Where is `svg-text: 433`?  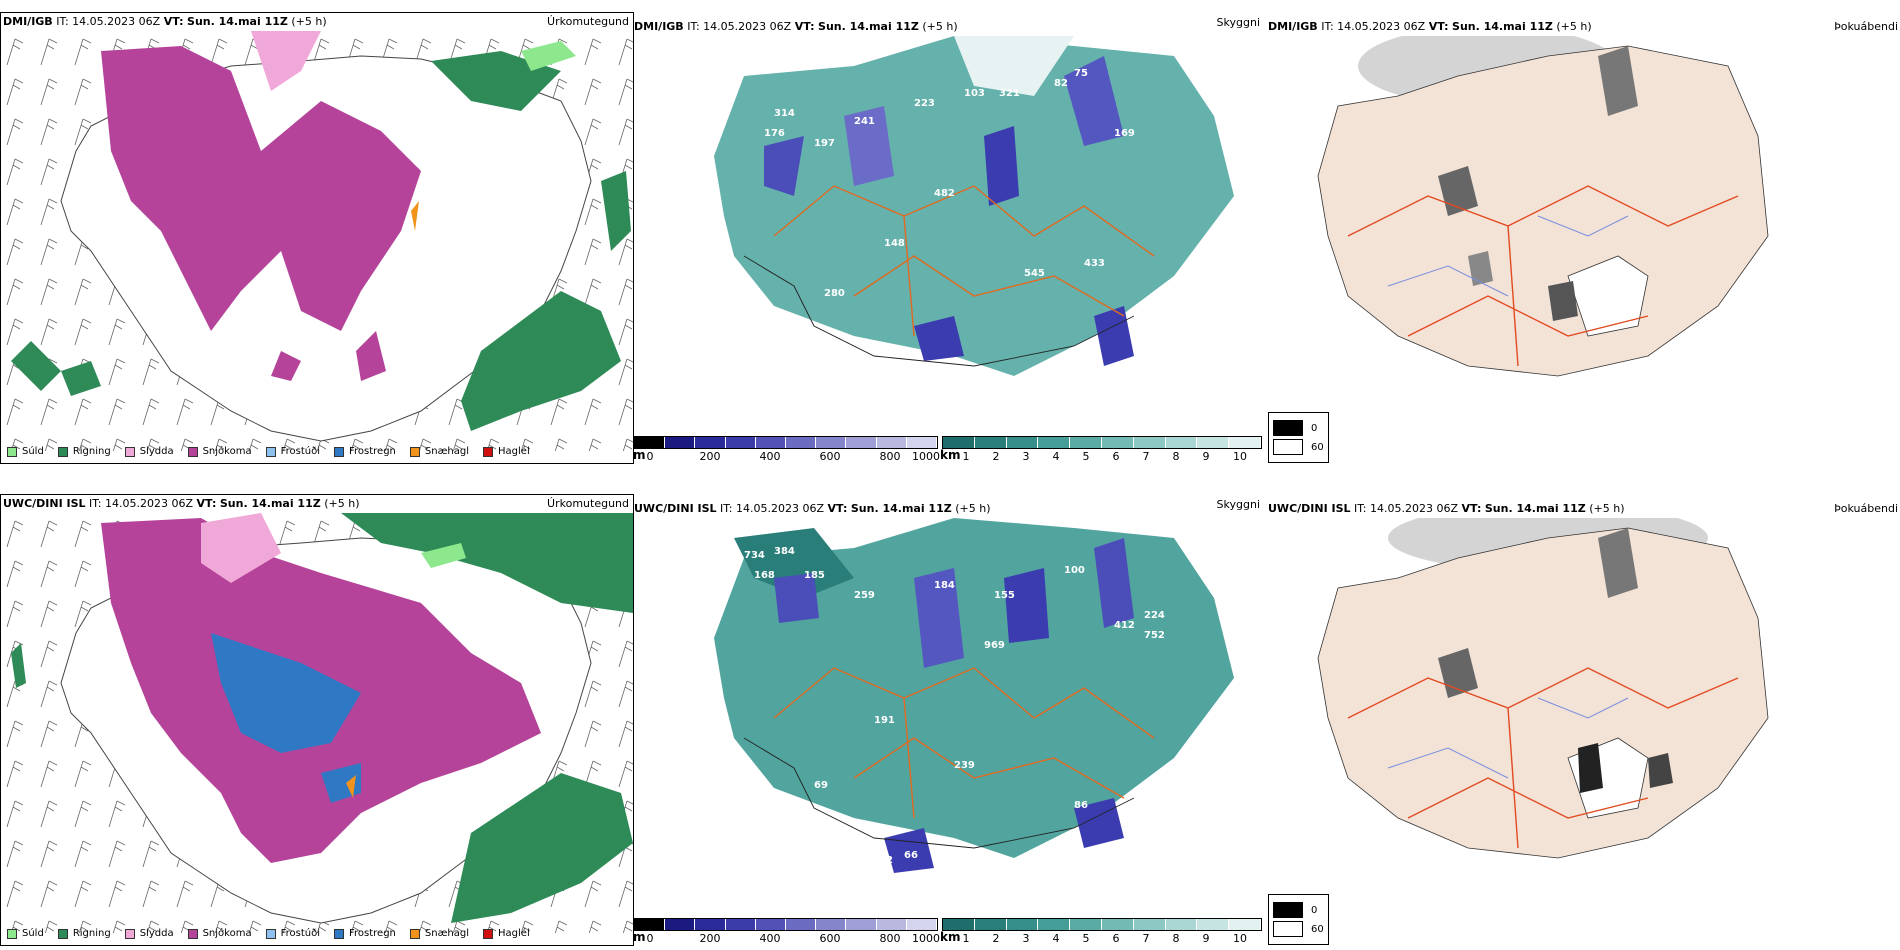
svg-text: 433 is located at coordinates (1094, 263).